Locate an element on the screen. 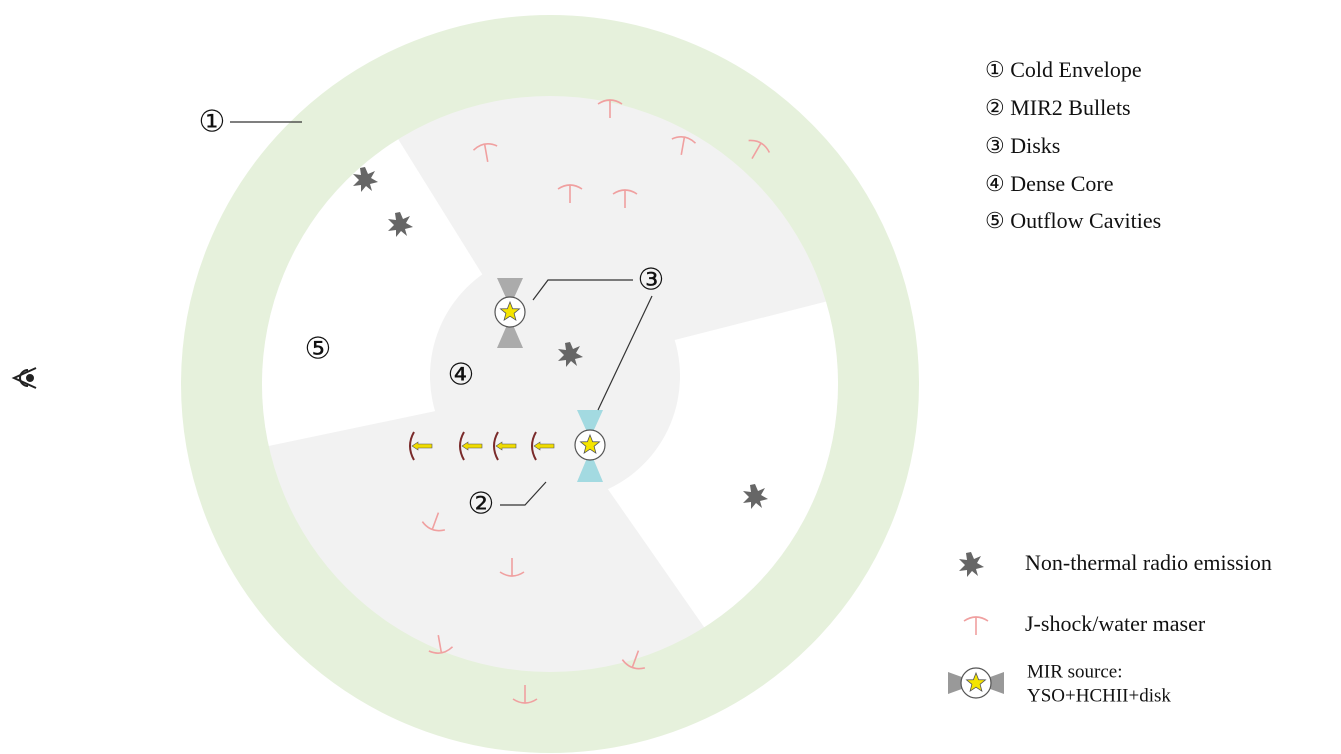 The width and height of the screenshot is (1341, 754). key-item: ① Cold Envelope is located at coordinates (1063, 69).